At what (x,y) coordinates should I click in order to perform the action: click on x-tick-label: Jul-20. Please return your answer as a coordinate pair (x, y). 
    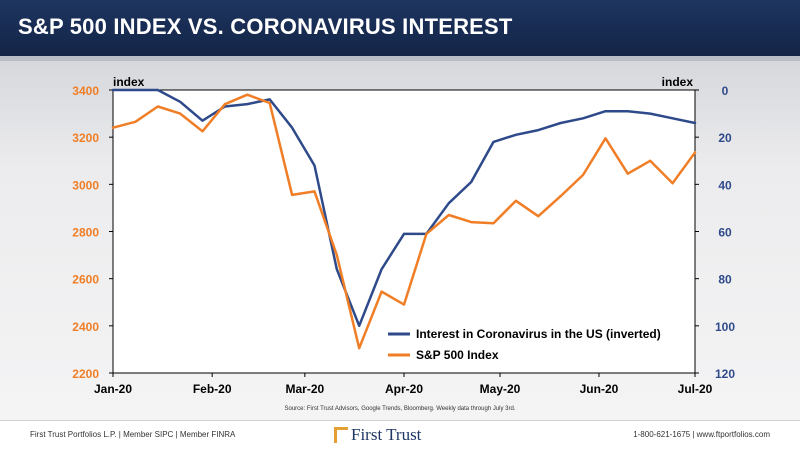
    Looking at the image, I should click on (695, 389).